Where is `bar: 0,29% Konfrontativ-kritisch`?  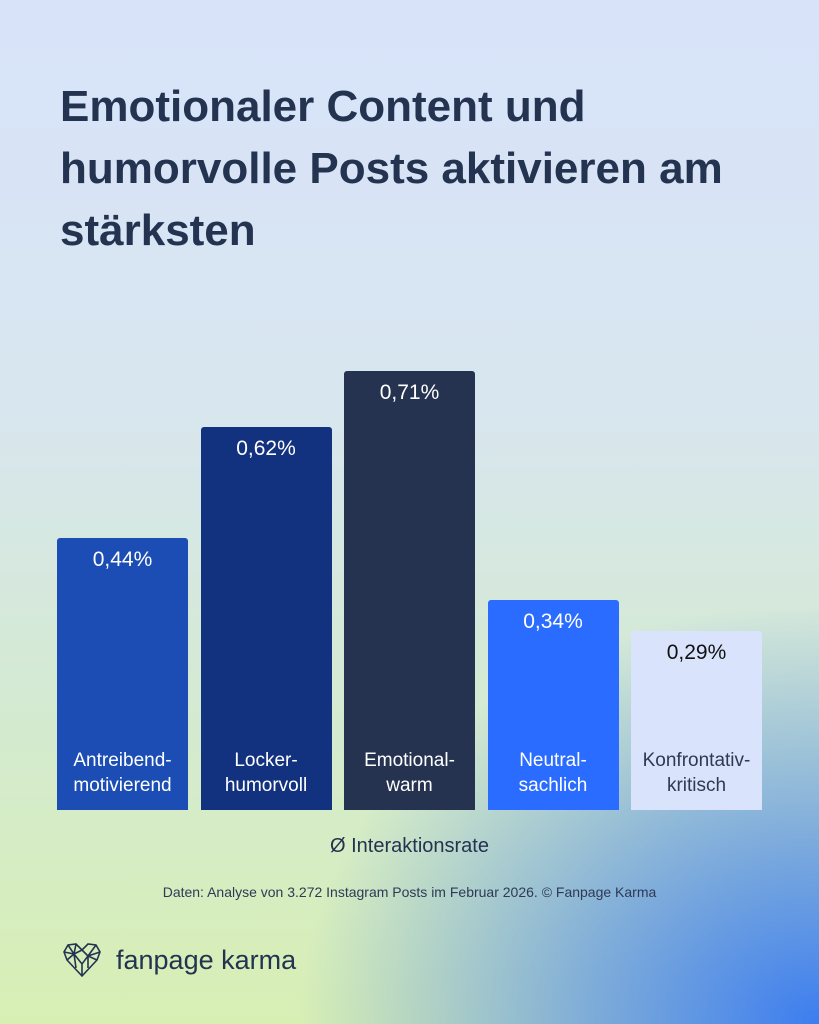 bar: 0,29% Konfrontativ-kritisch is located at coordinates (696, 720).